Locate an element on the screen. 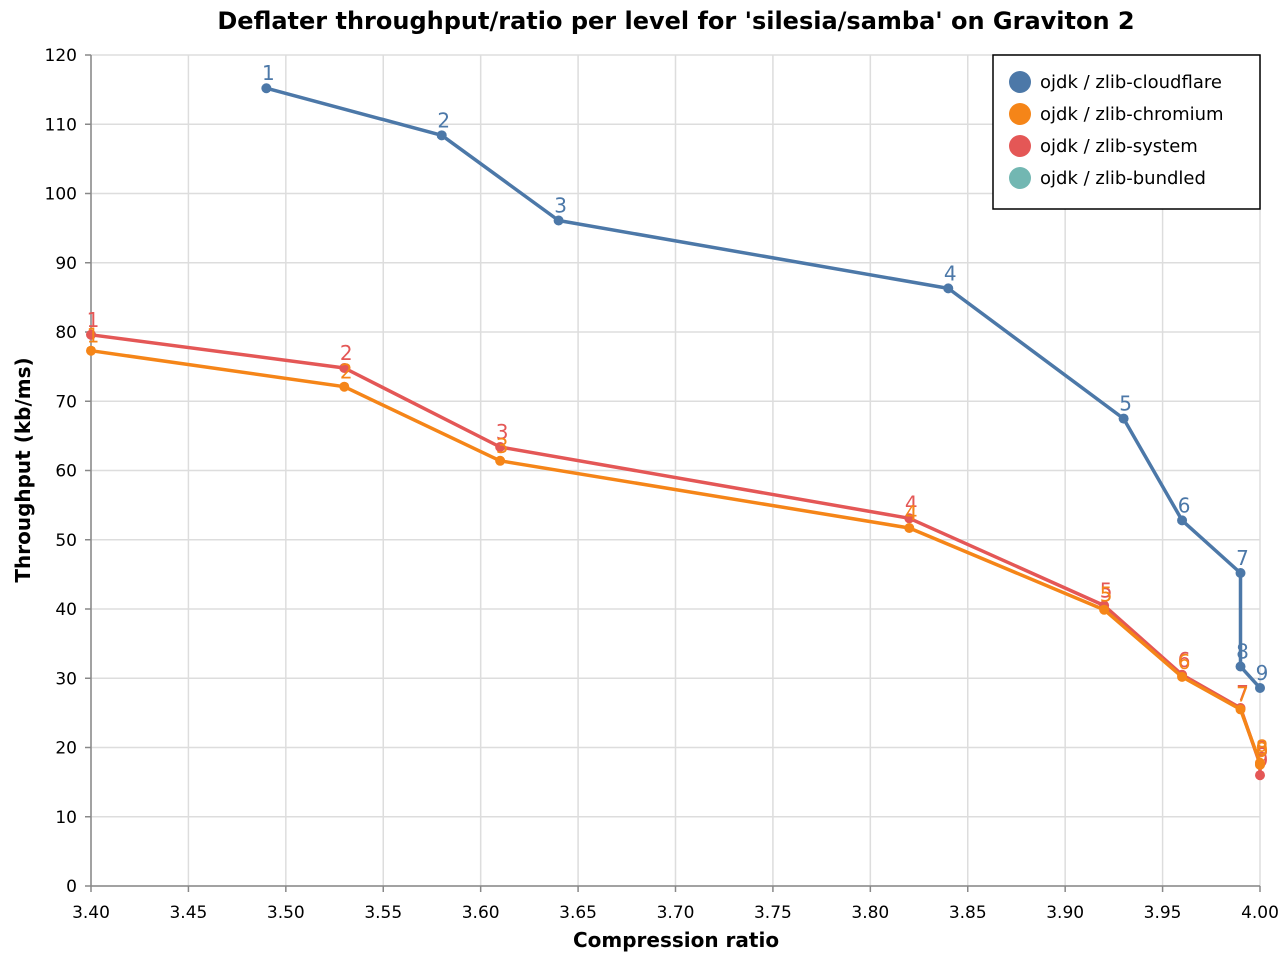  x-tick-label: 3.75 is located at coordinates (773, 913).